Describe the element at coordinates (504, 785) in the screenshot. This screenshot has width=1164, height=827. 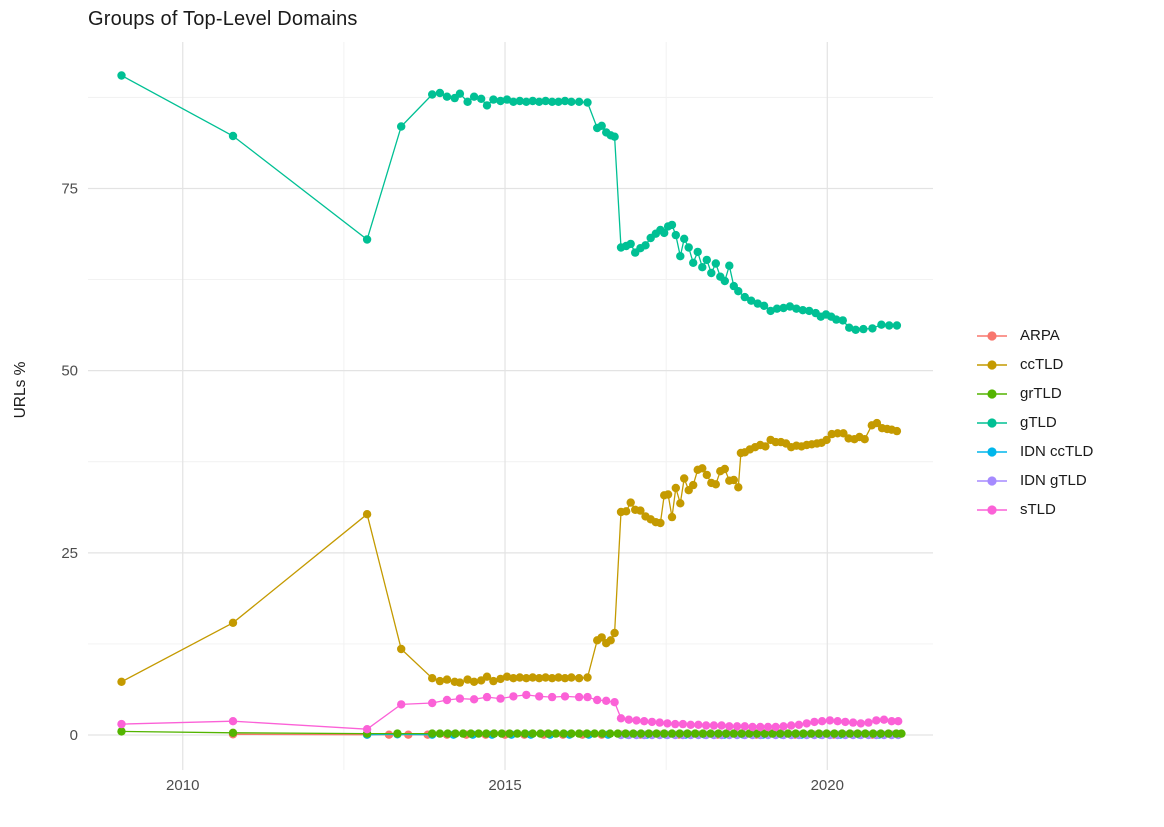
I see `x-tick-label: 2015` at that location.